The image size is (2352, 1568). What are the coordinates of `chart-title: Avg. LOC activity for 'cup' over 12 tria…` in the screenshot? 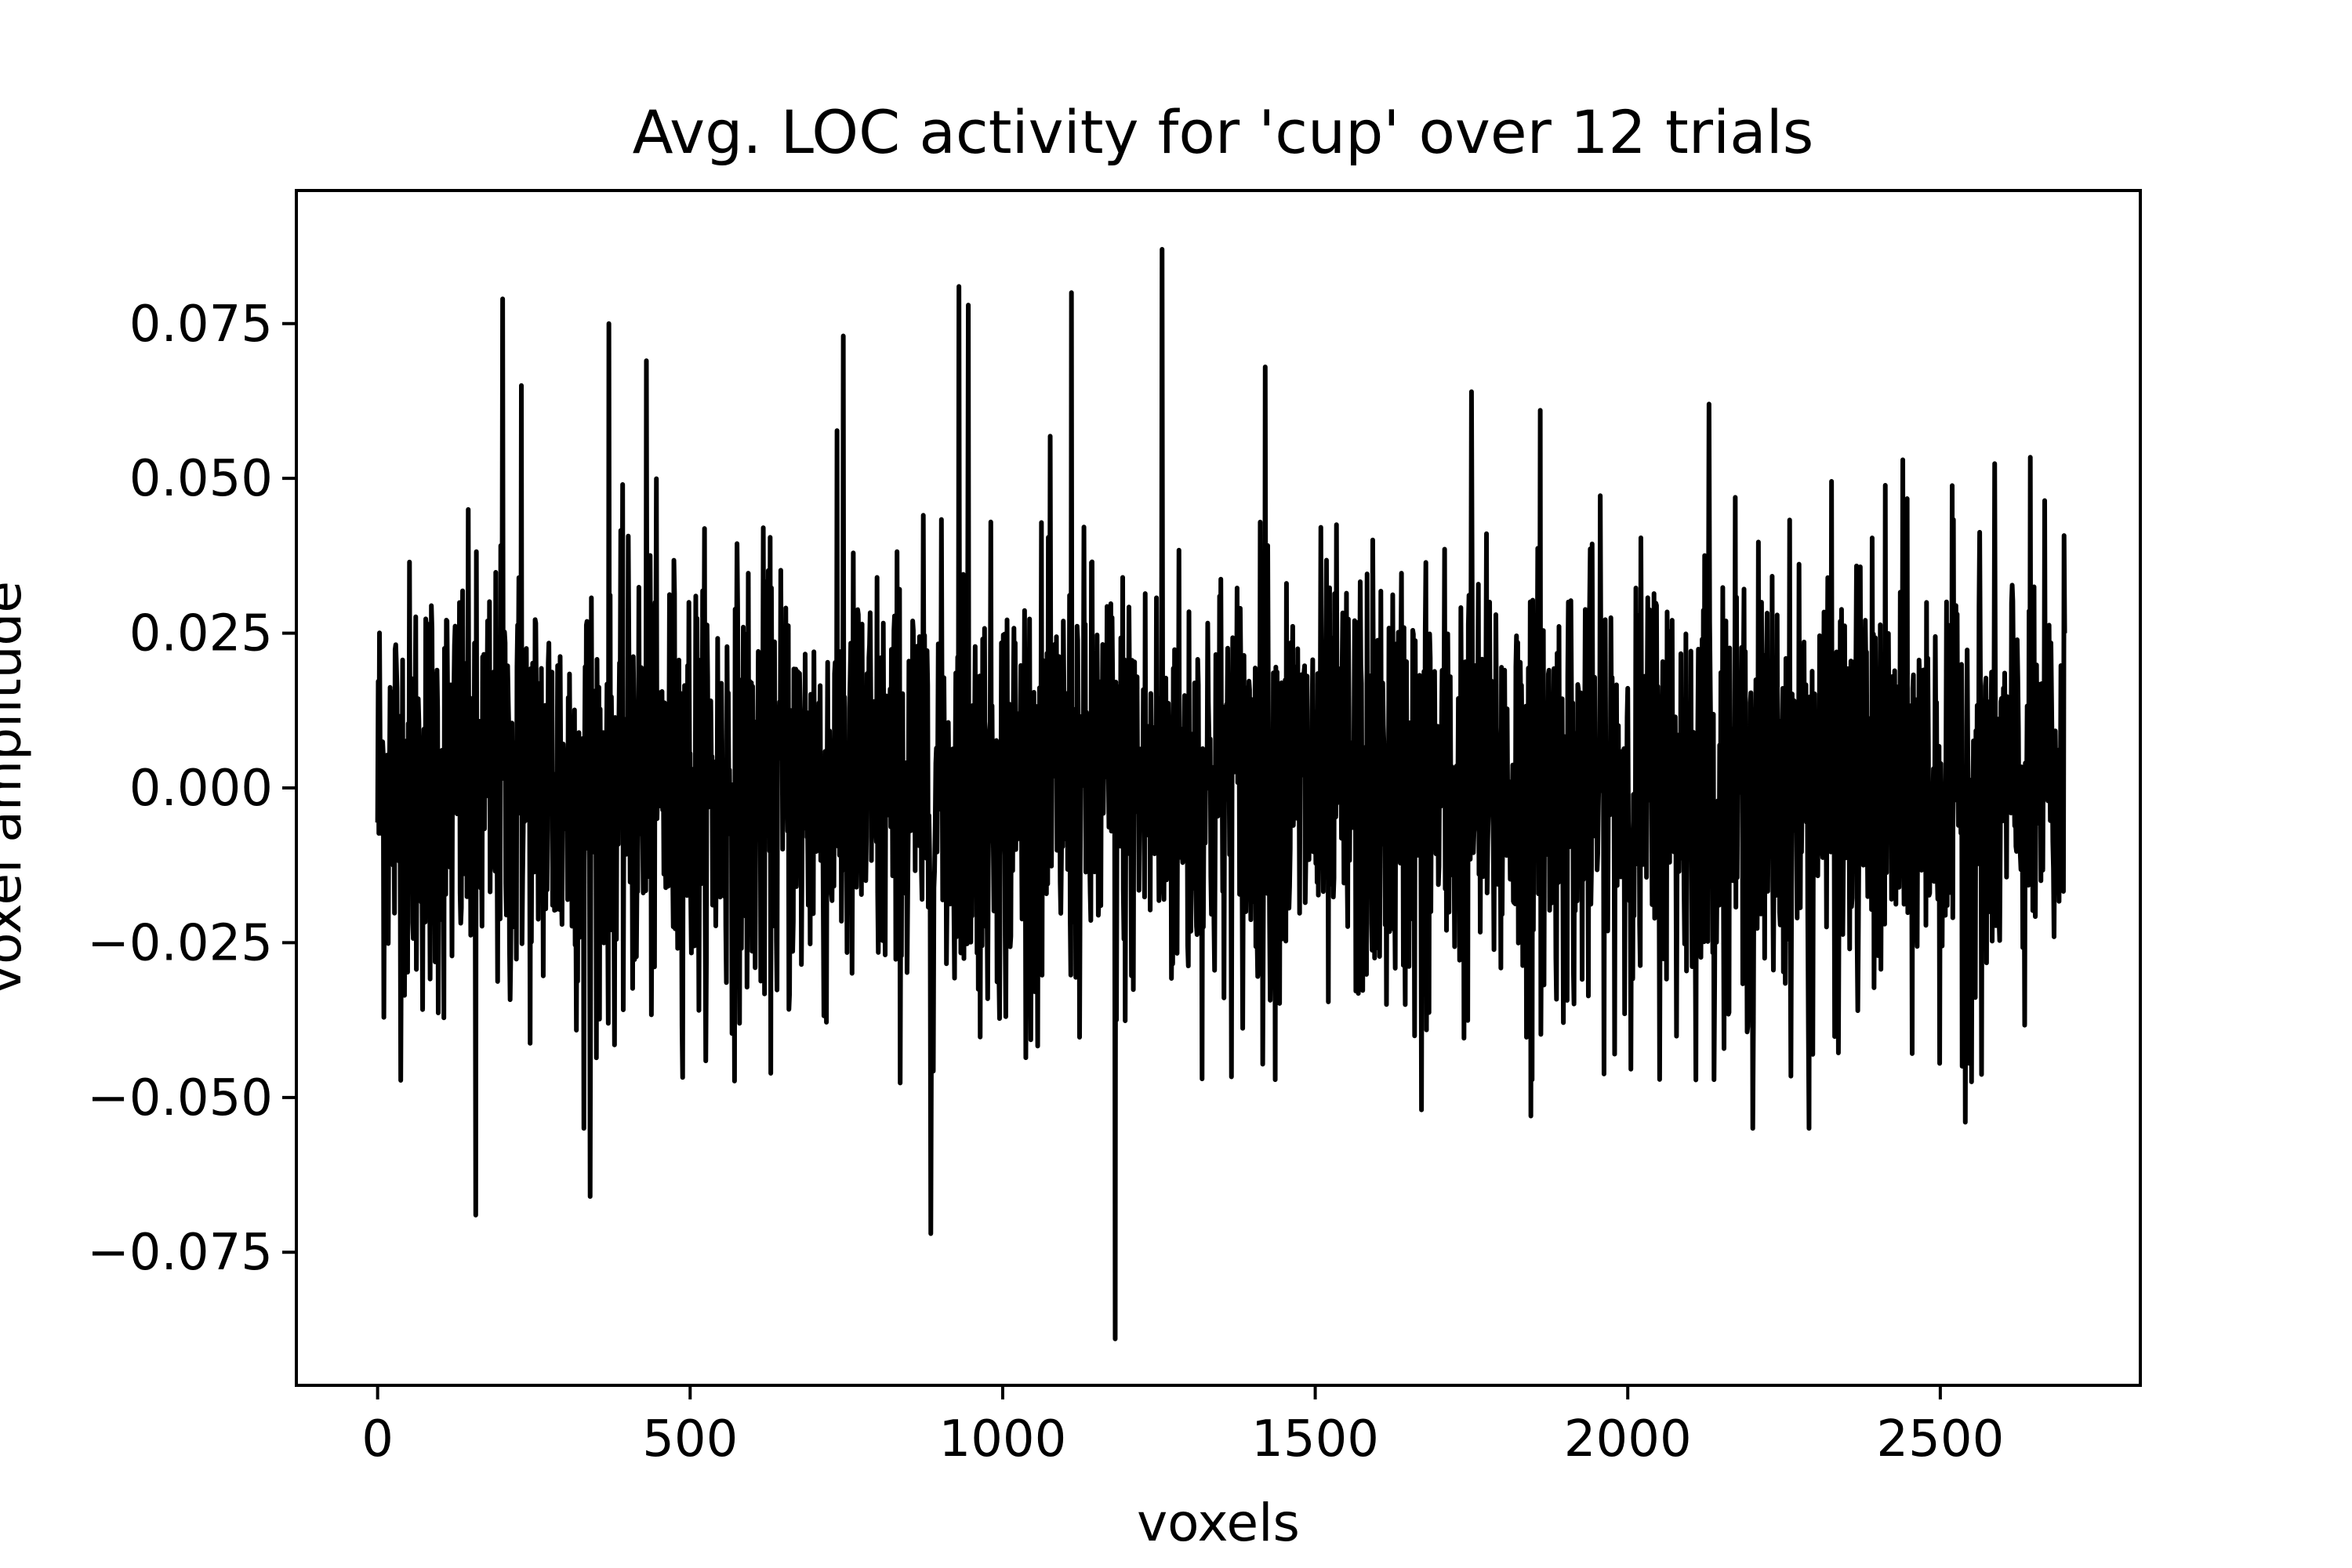 It's located at (1223, 132).